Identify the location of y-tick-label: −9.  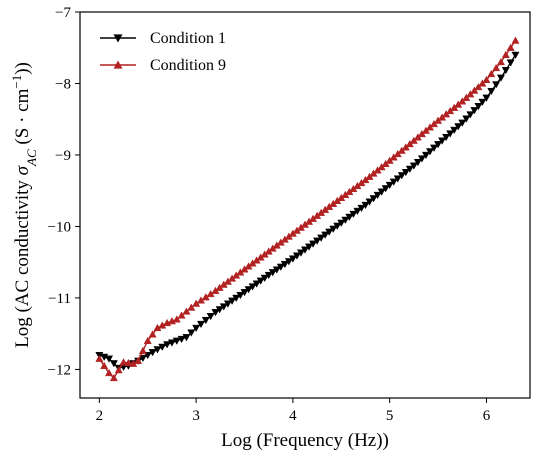
(63, 156).